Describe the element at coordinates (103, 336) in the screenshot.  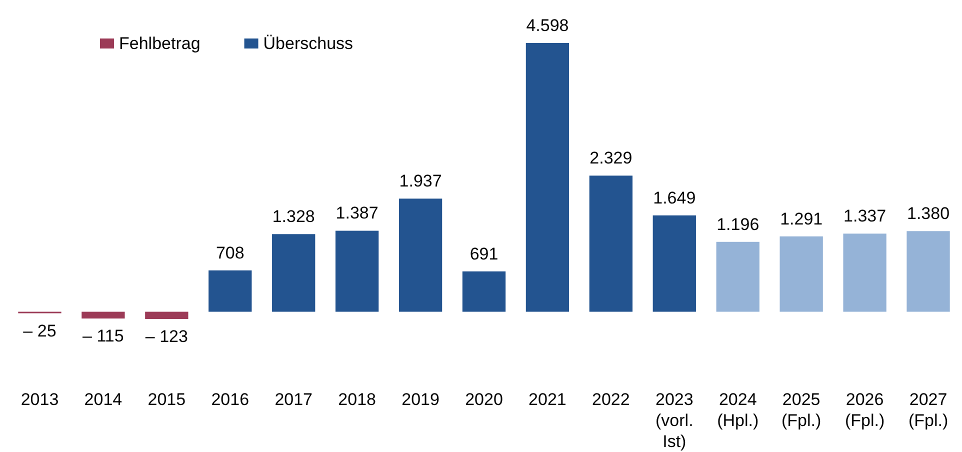
I see `data-label: – 115` at that location.